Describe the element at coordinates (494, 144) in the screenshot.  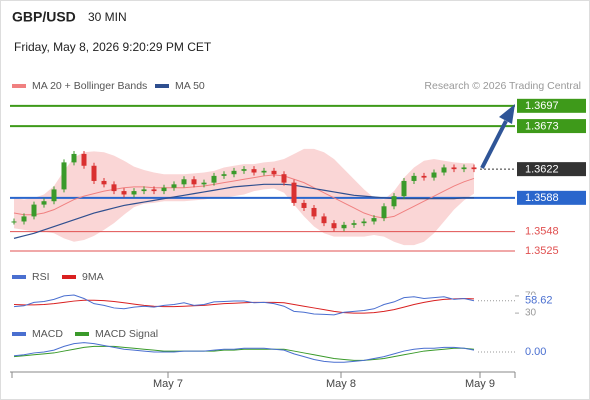
I see `forecast-arrow` at that location.